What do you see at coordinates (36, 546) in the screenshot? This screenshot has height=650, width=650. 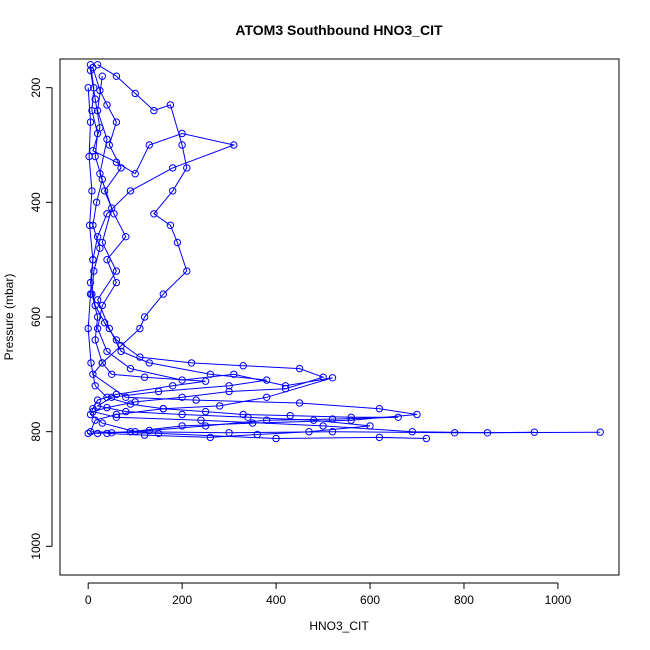 I see `y-tick-label: 1000` at bounding box center [36, 546].